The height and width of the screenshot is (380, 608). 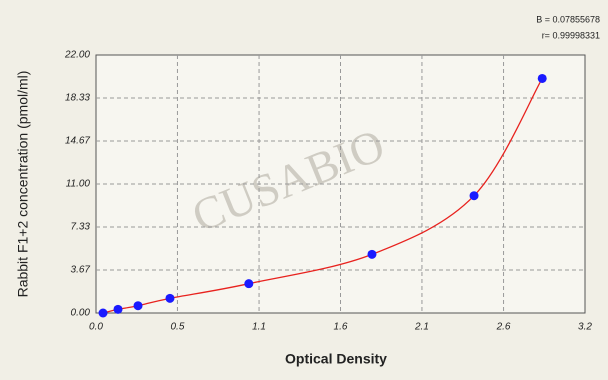 What do you see at coordinates (177, 327) in the screenshot?
I see `x-tick-label: 0.5` at bounding box center [177, 327].